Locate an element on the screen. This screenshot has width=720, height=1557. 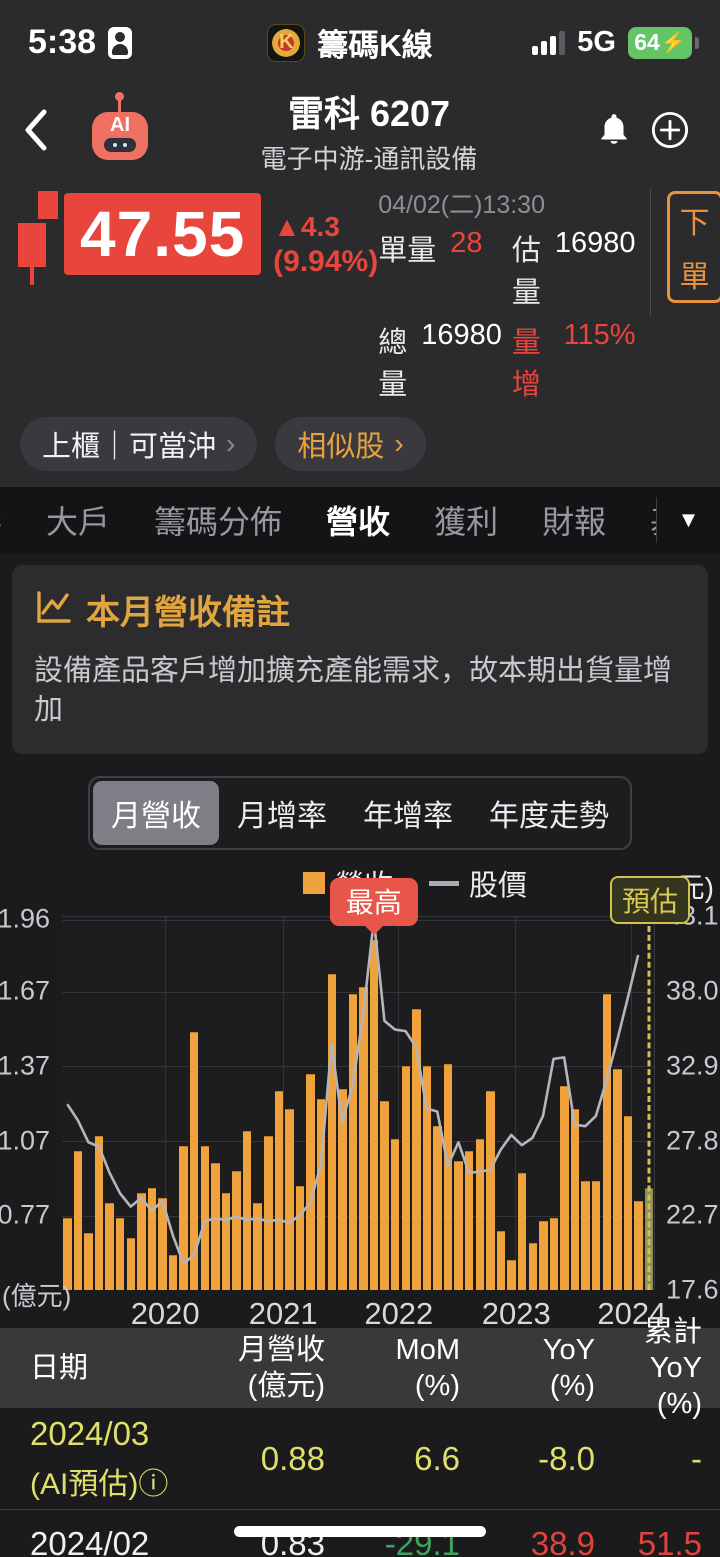
row-cell: 38.9 is located at coordinates (562, 1541).